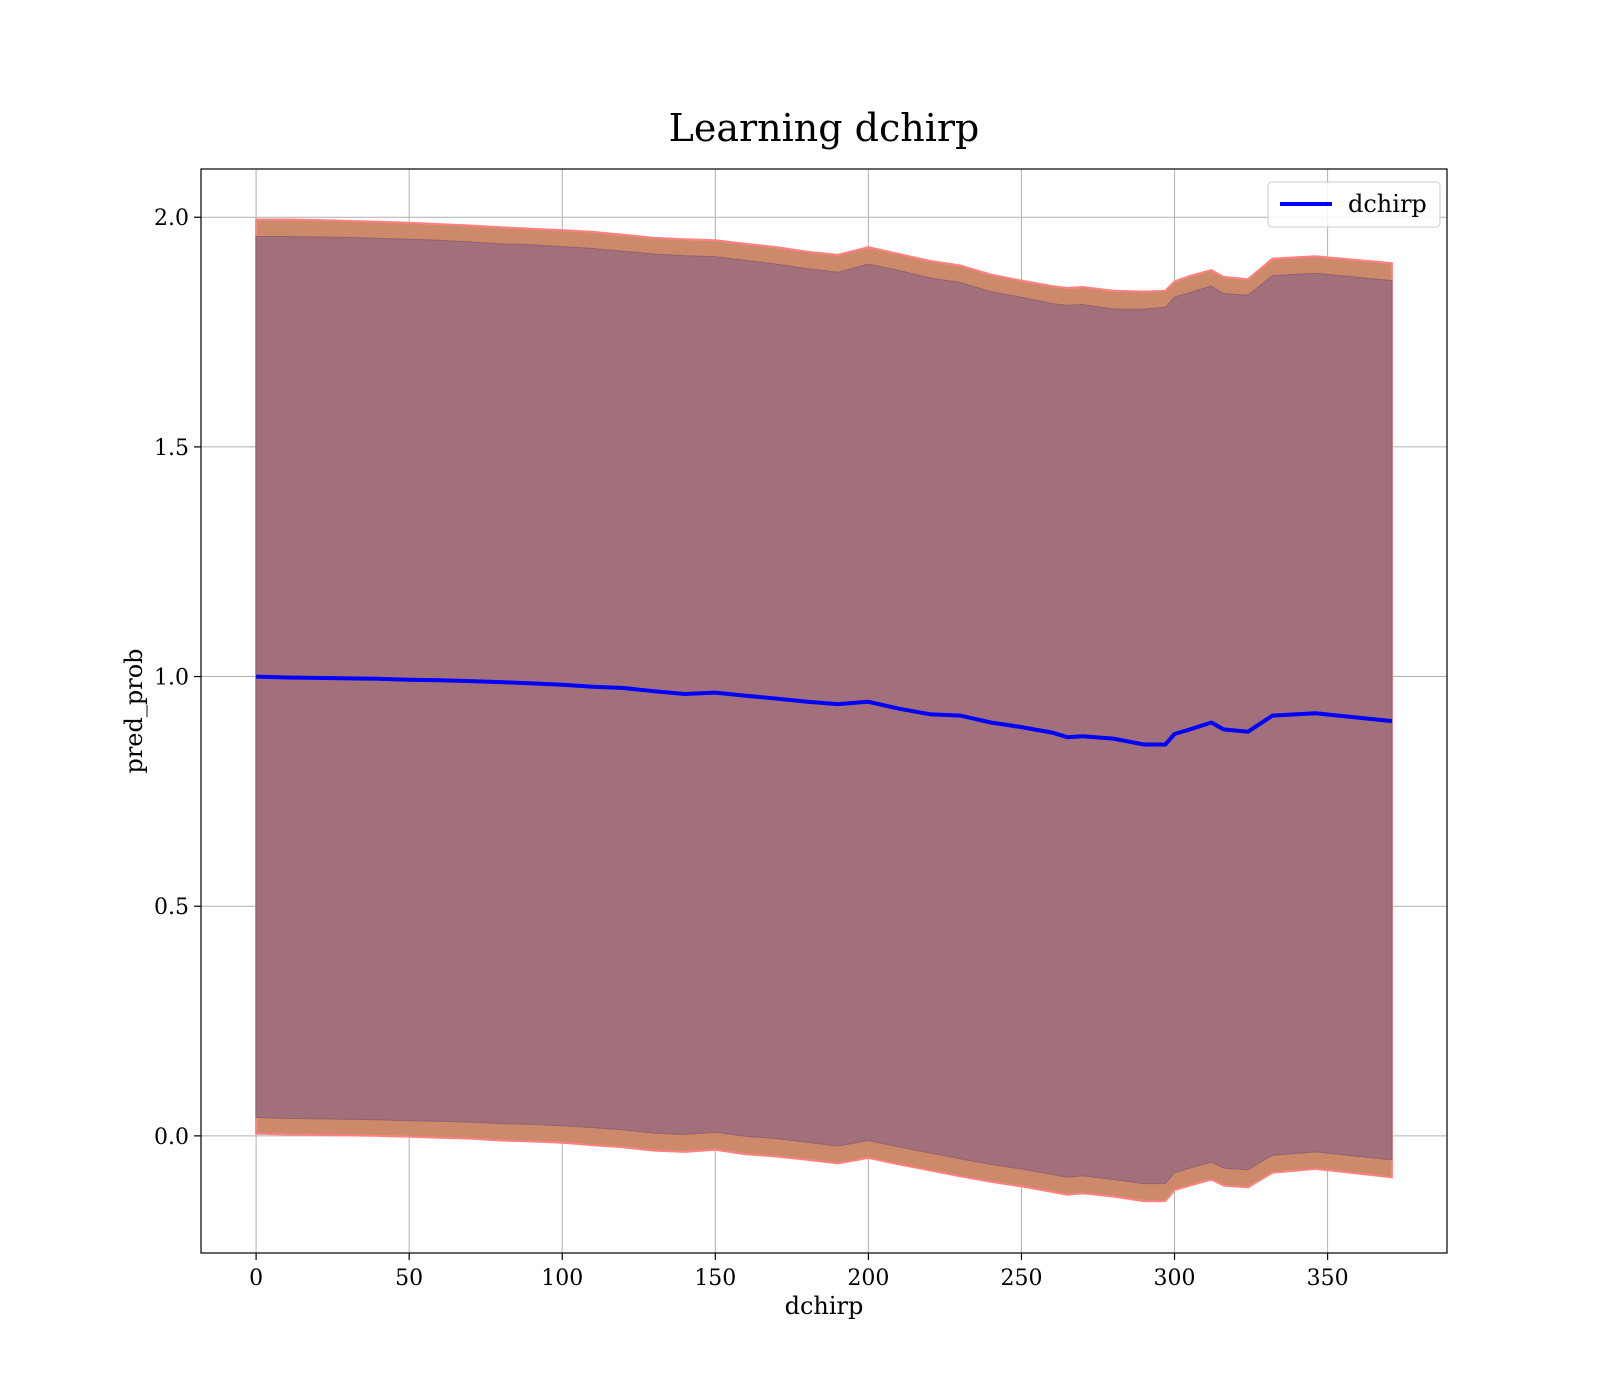  What do you see at coordinates (134, 710) in the screenshot?
I see `y-axis-label: pred_prob` at bounding box center [134, 710].